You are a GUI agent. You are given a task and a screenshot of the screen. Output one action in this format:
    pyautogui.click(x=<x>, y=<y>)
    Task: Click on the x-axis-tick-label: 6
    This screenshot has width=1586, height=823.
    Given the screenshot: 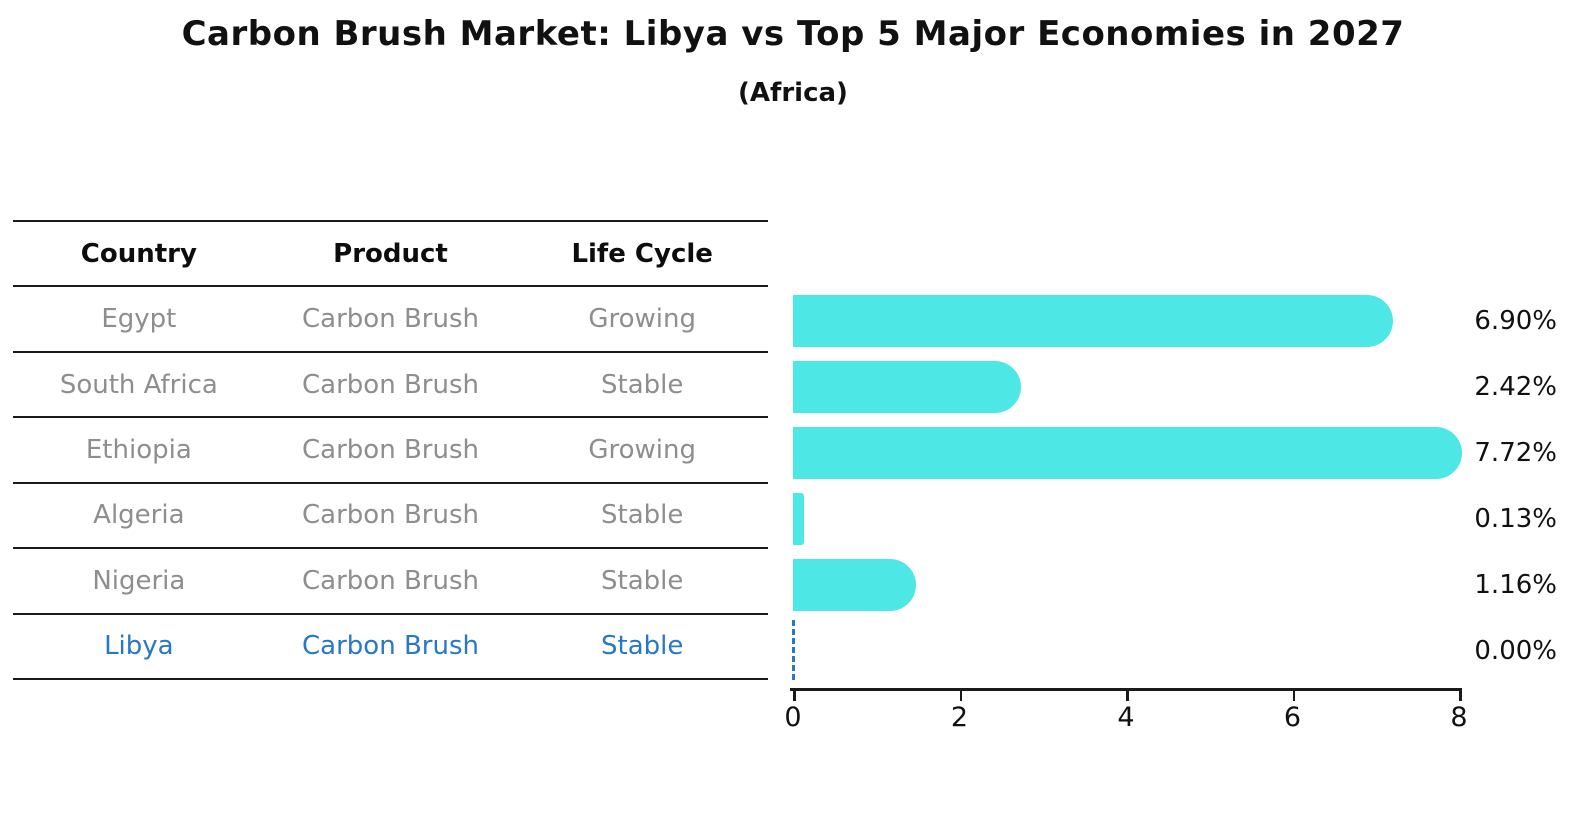 What is the action you would take?
    pyautogui.click(x=1292, y=717)
    